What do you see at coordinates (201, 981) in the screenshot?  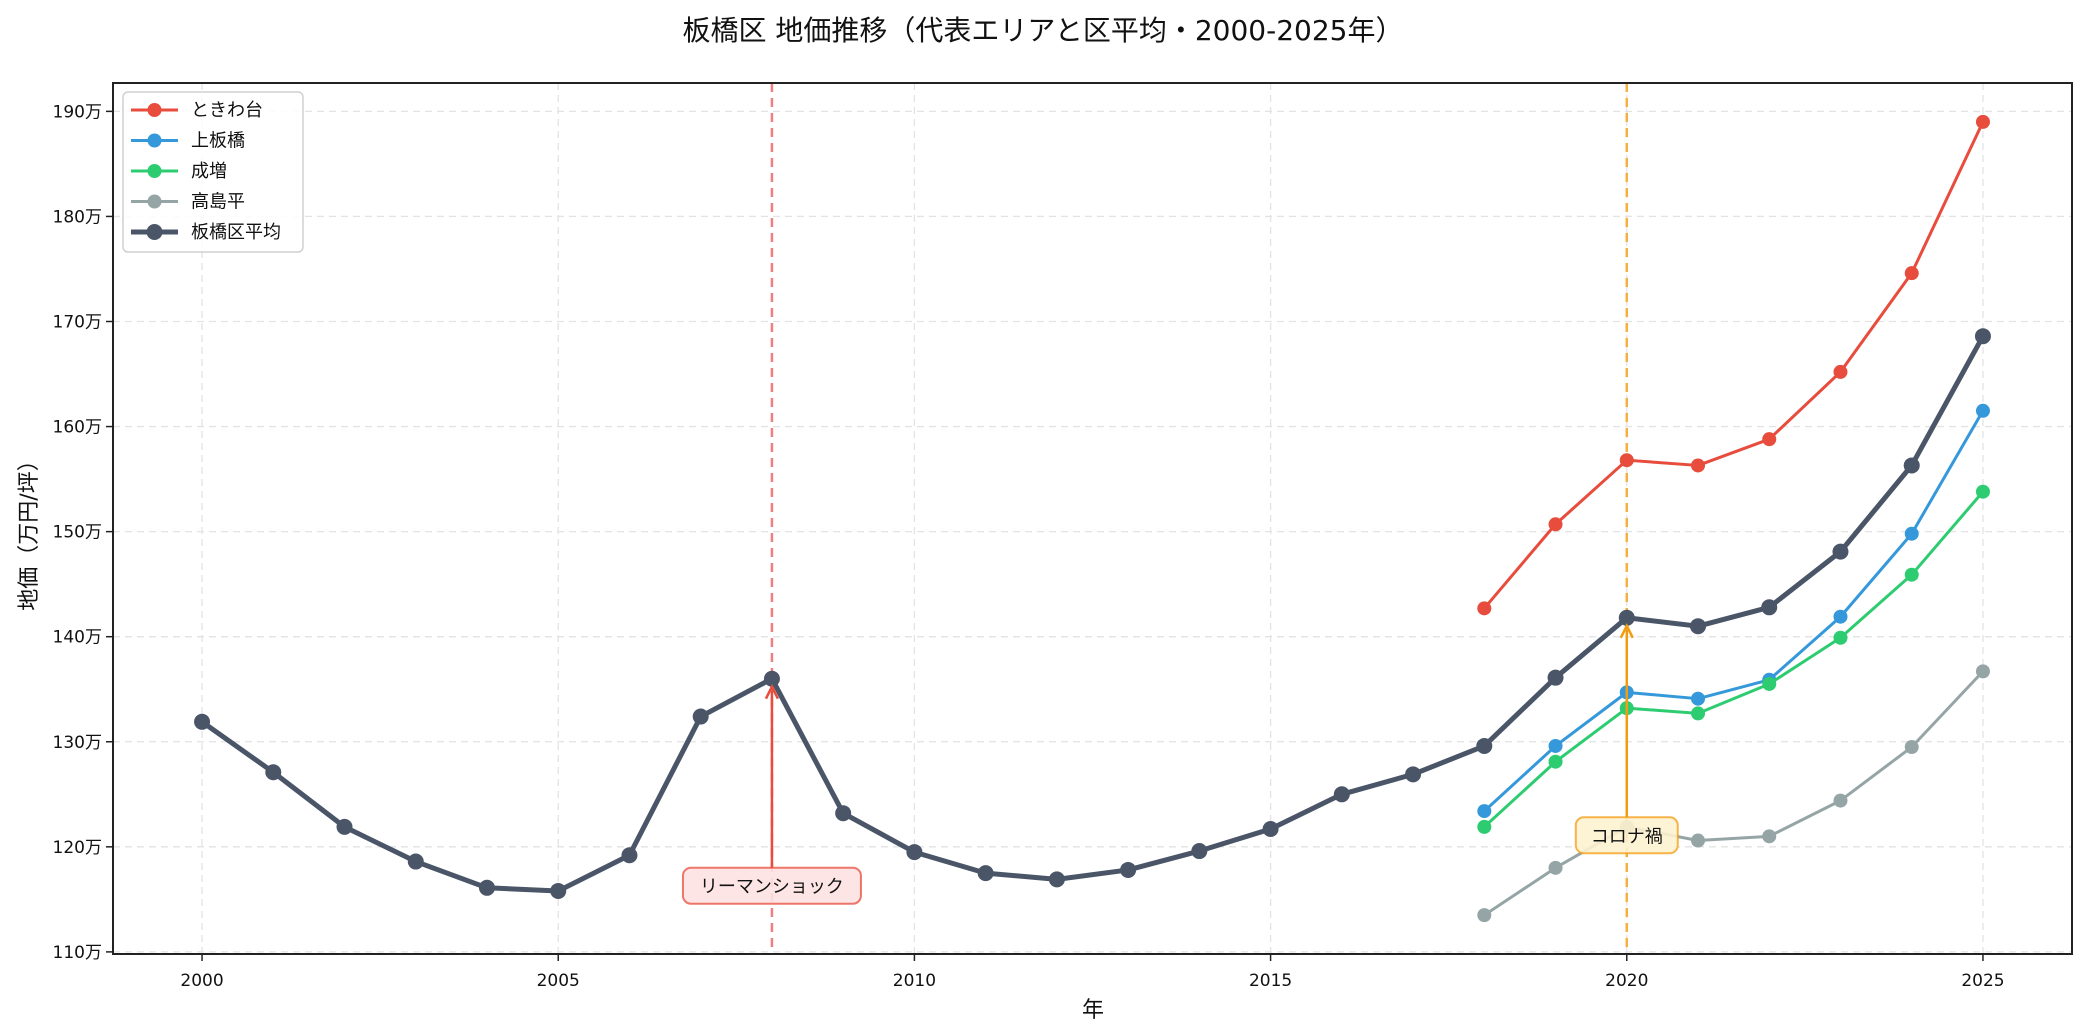 I see `x-tick-label: 2000` at bounding box center [201, 981].